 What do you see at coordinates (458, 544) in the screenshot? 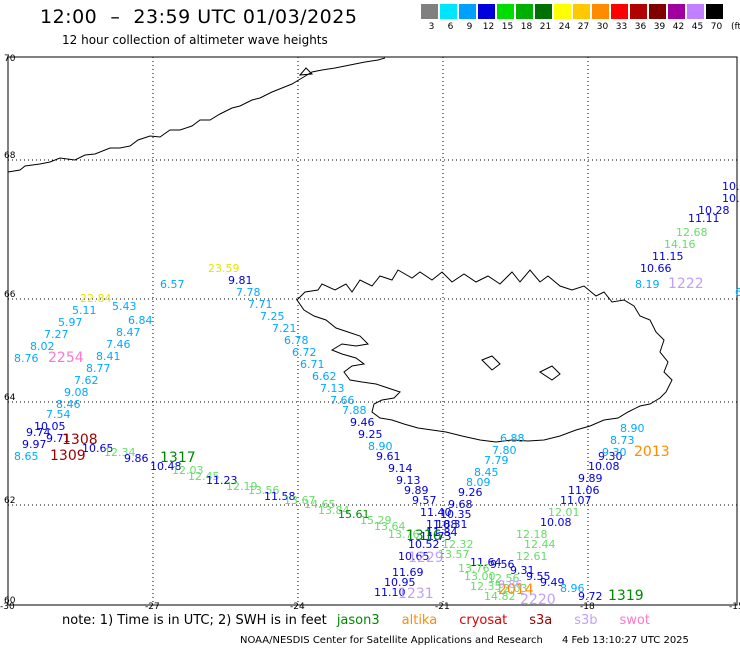
I see `wave-height-value: 12.32` at bounding box center [458, 544].